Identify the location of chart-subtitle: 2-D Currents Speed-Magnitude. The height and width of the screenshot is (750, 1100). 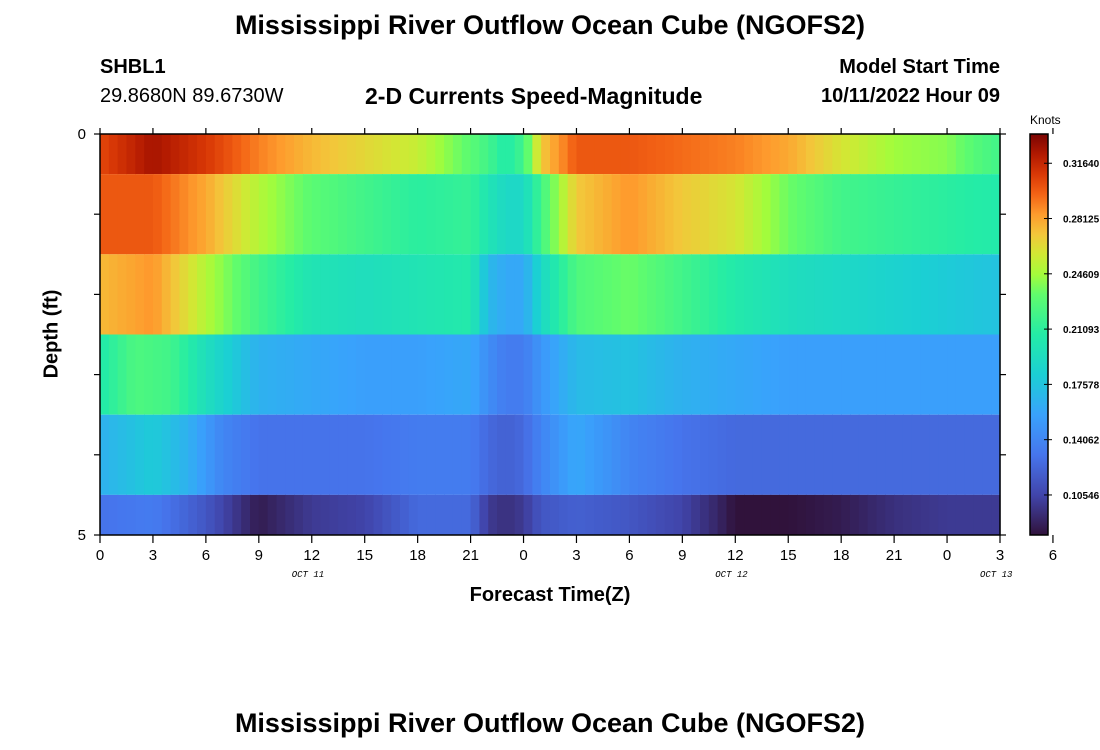
(534, 96).